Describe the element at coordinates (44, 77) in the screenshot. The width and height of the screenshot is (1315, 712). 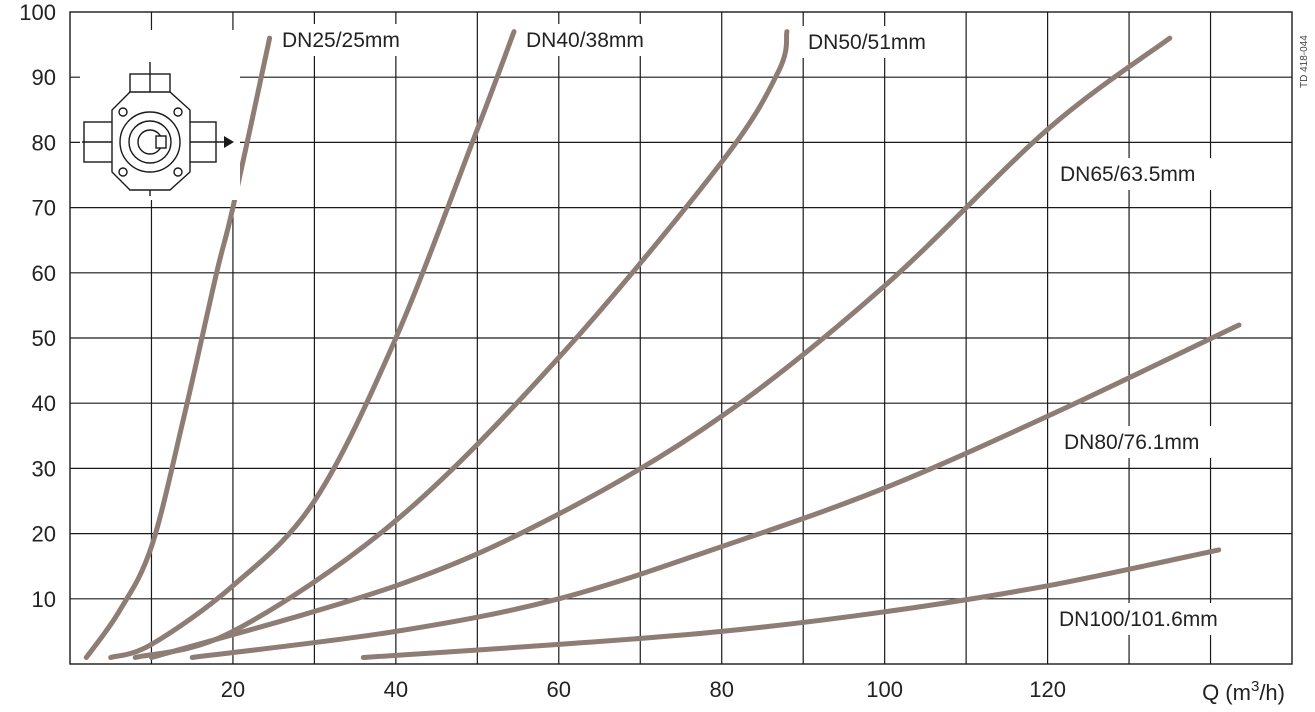
I see `y-tick-label: 90` at that location.